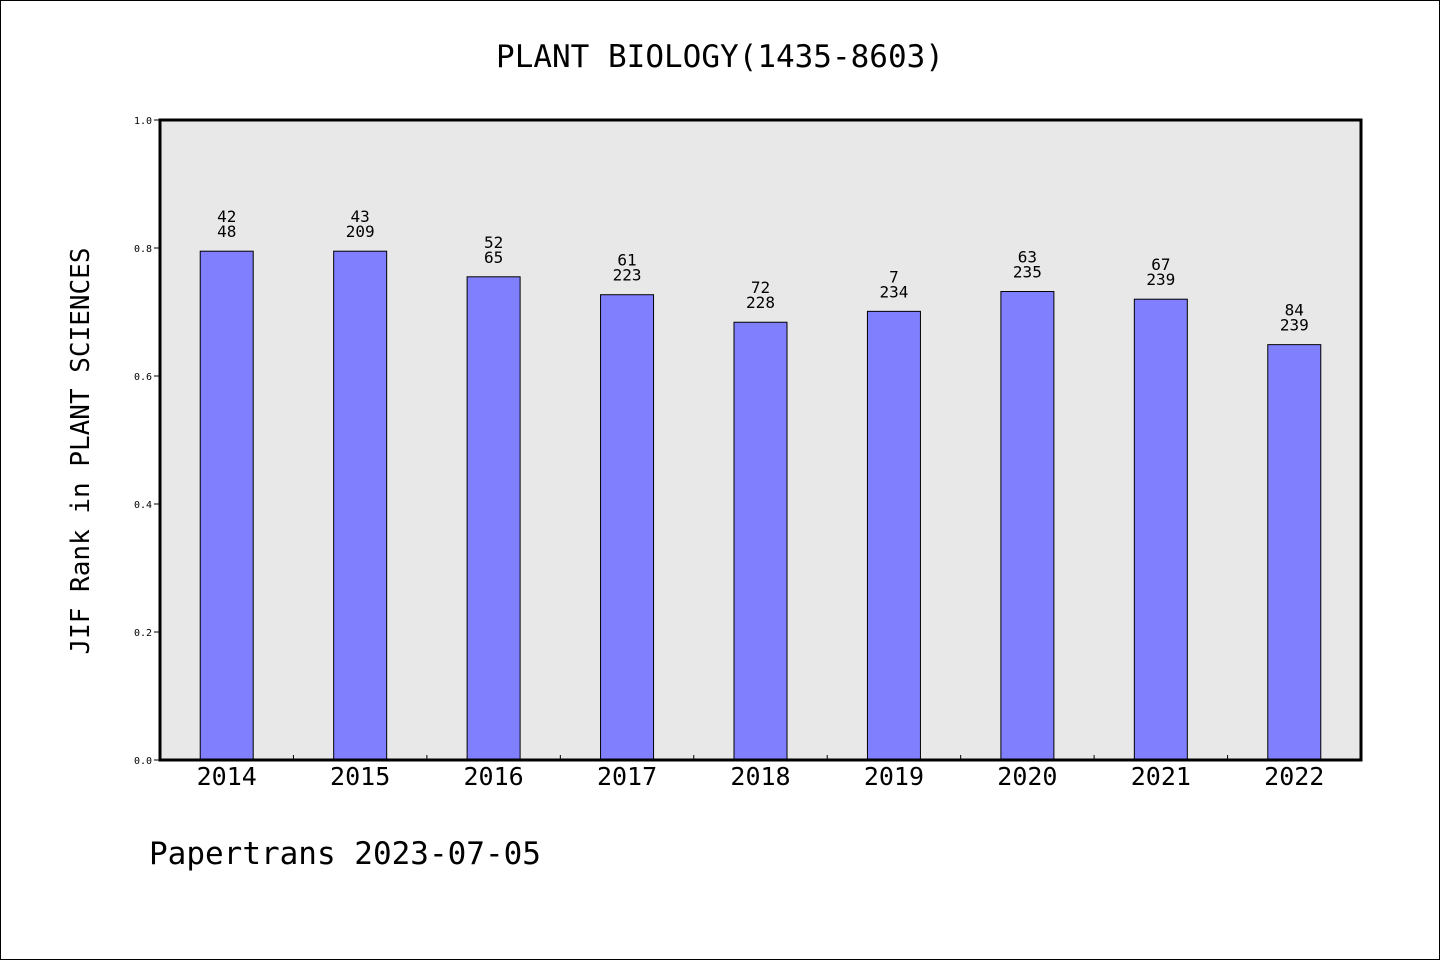  What do you see at coordinates (893, 291) in the screenshot?
I see `bar-label-total: 234` at bounding box center [893, 291].